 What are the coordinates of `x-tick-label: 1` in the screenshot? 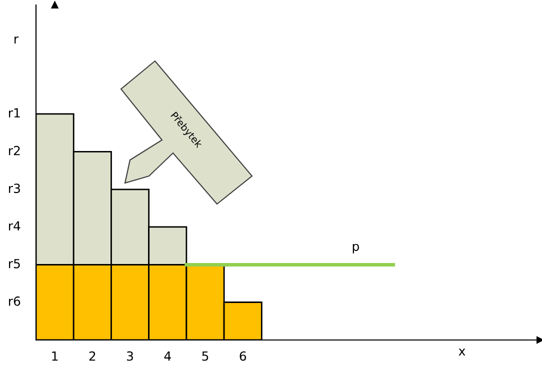 It's located at (55, 356).